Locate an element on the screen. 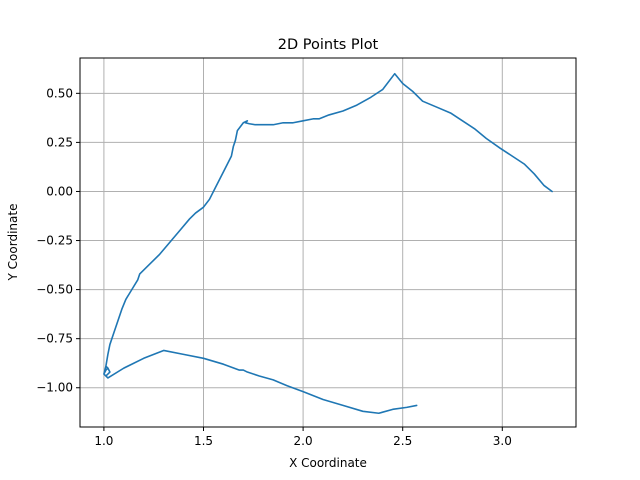 The height and width of the screenshot is (480, 640). y-tick-label: −0.75 is located at coordinates (54, 339).